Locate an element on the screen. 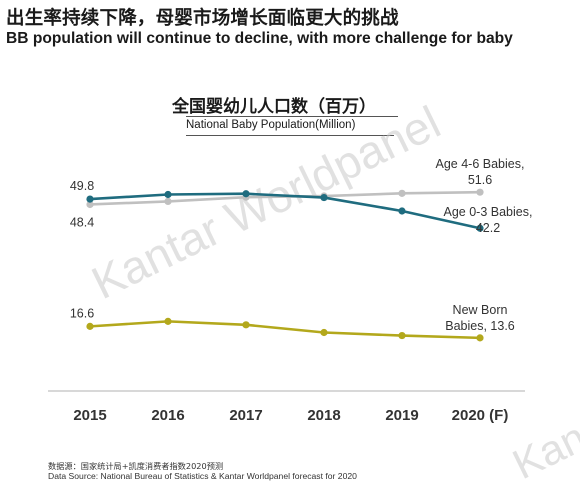  data-label: 16.6 is located at coordinates (82, 313).